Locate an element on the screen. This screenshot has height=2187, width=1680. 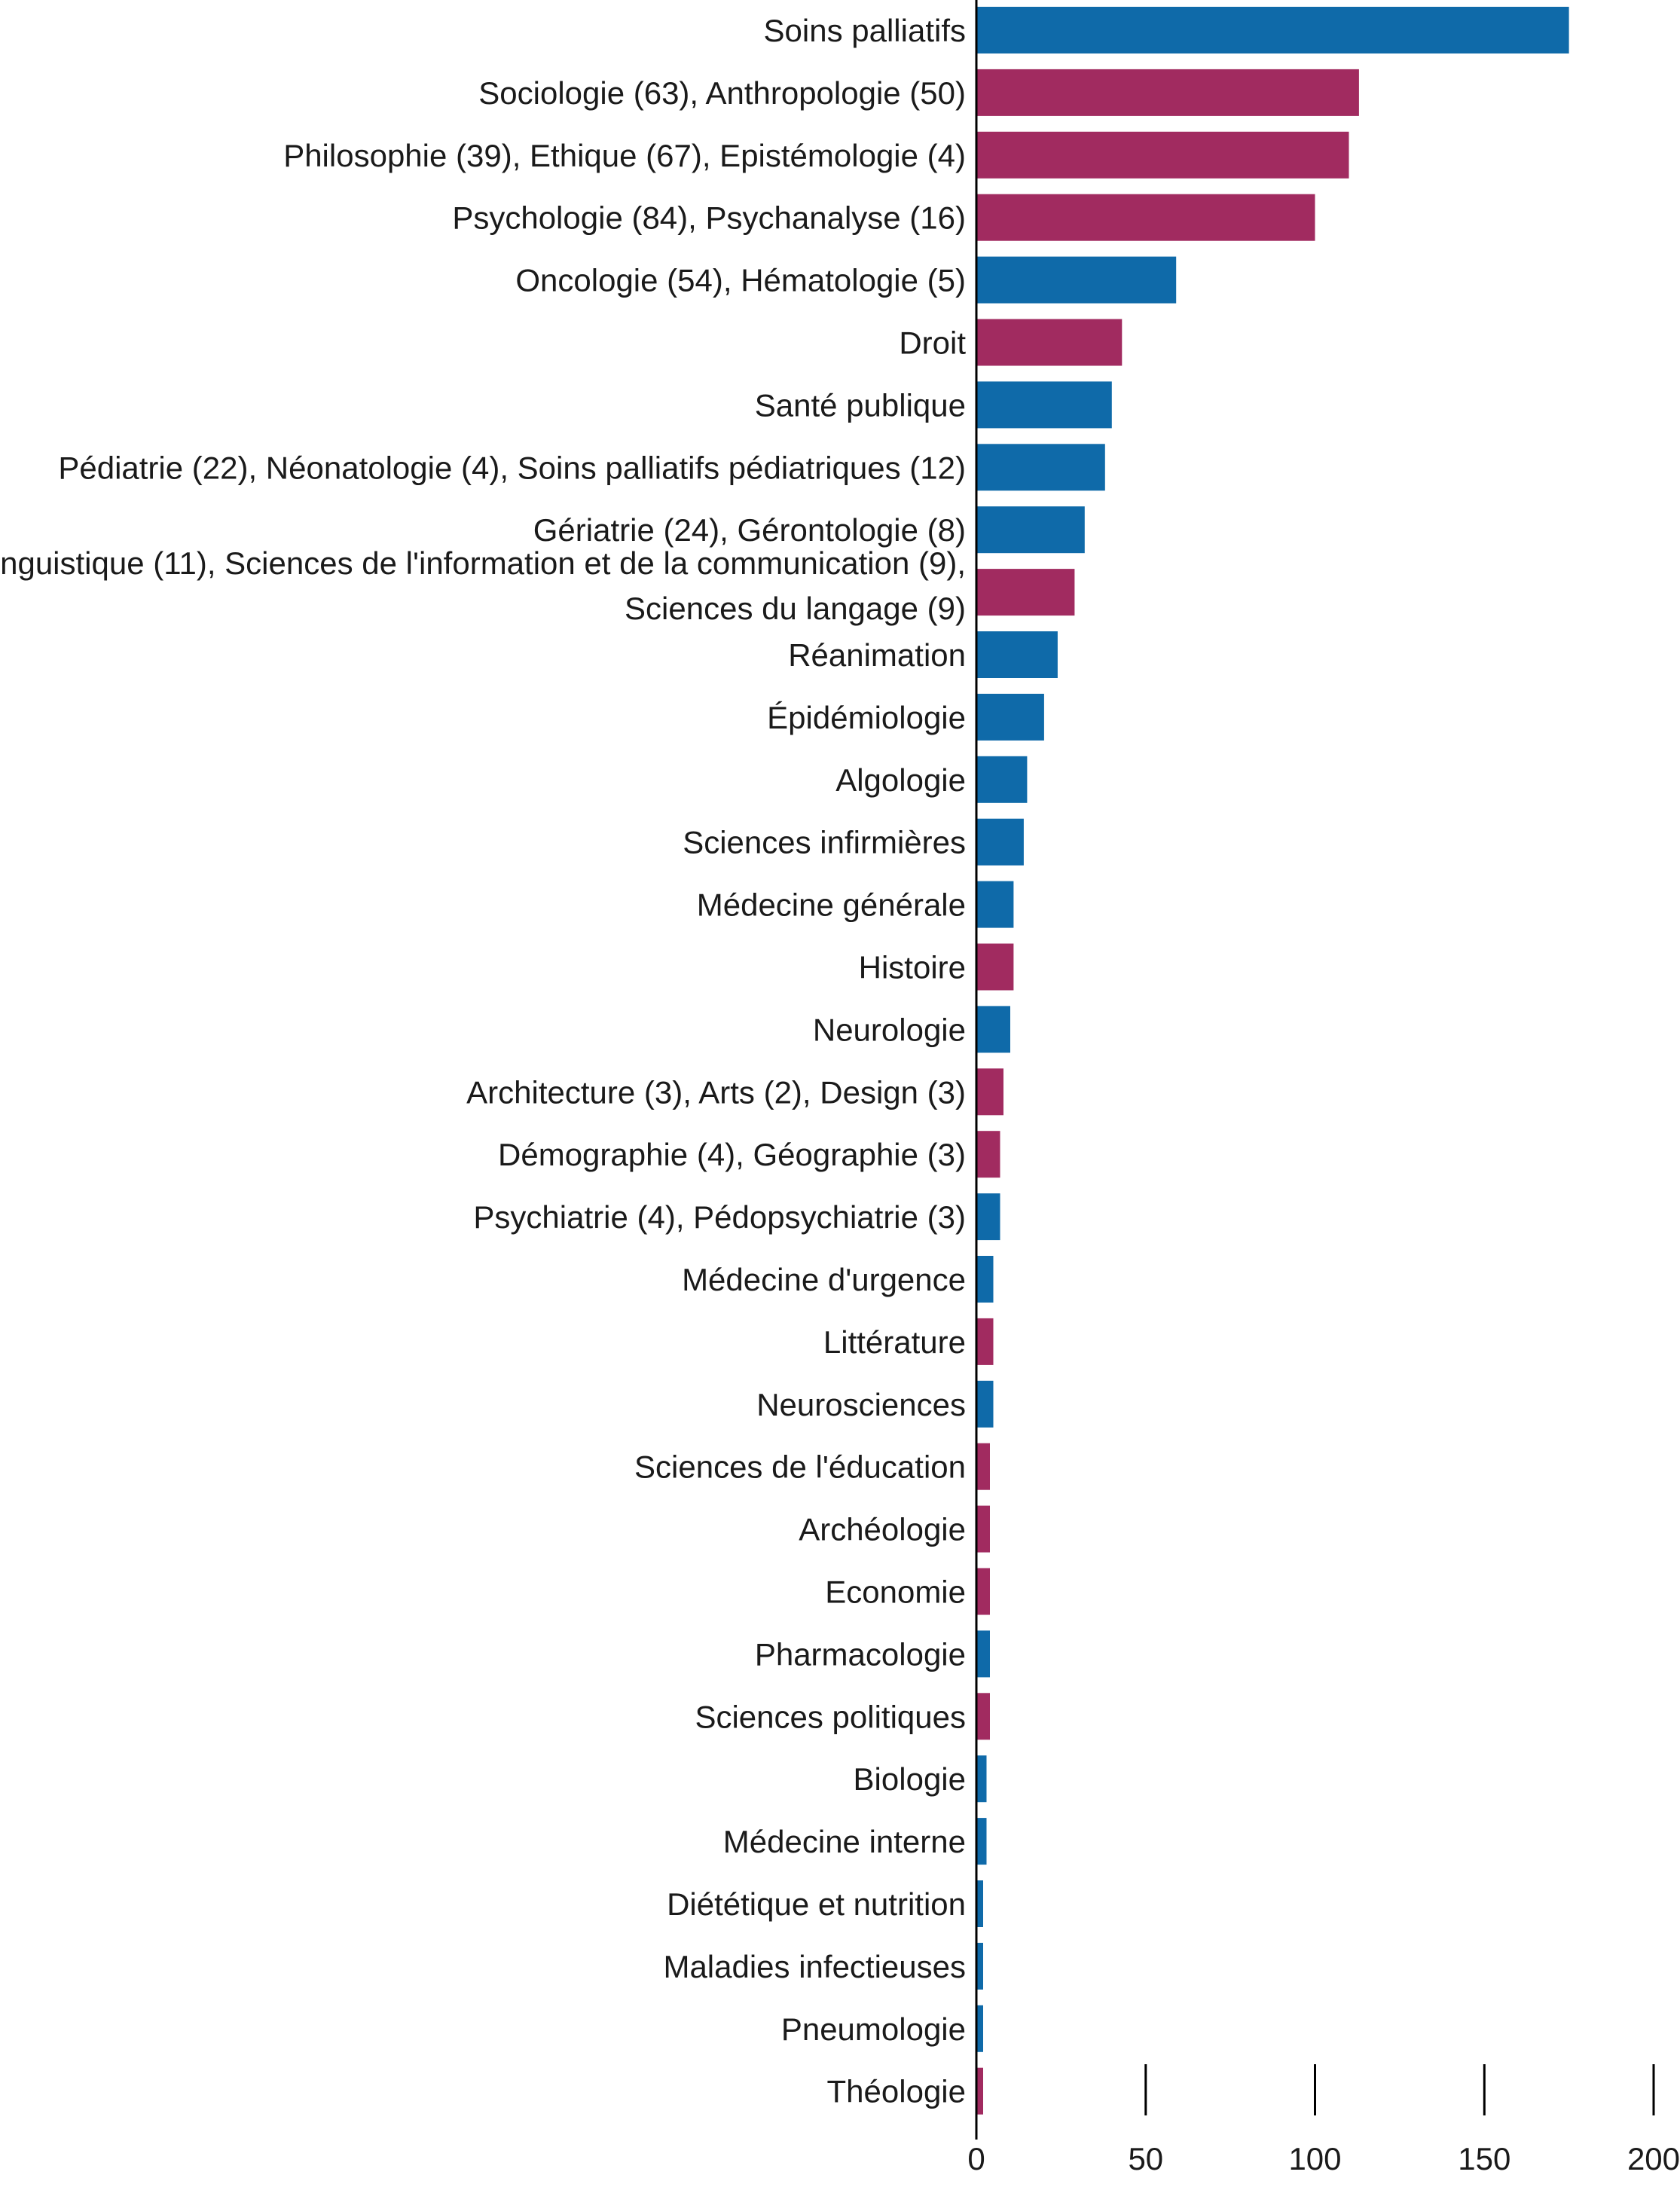
category-label: Médecine d'urgence is located at coordinates (824, 1279).